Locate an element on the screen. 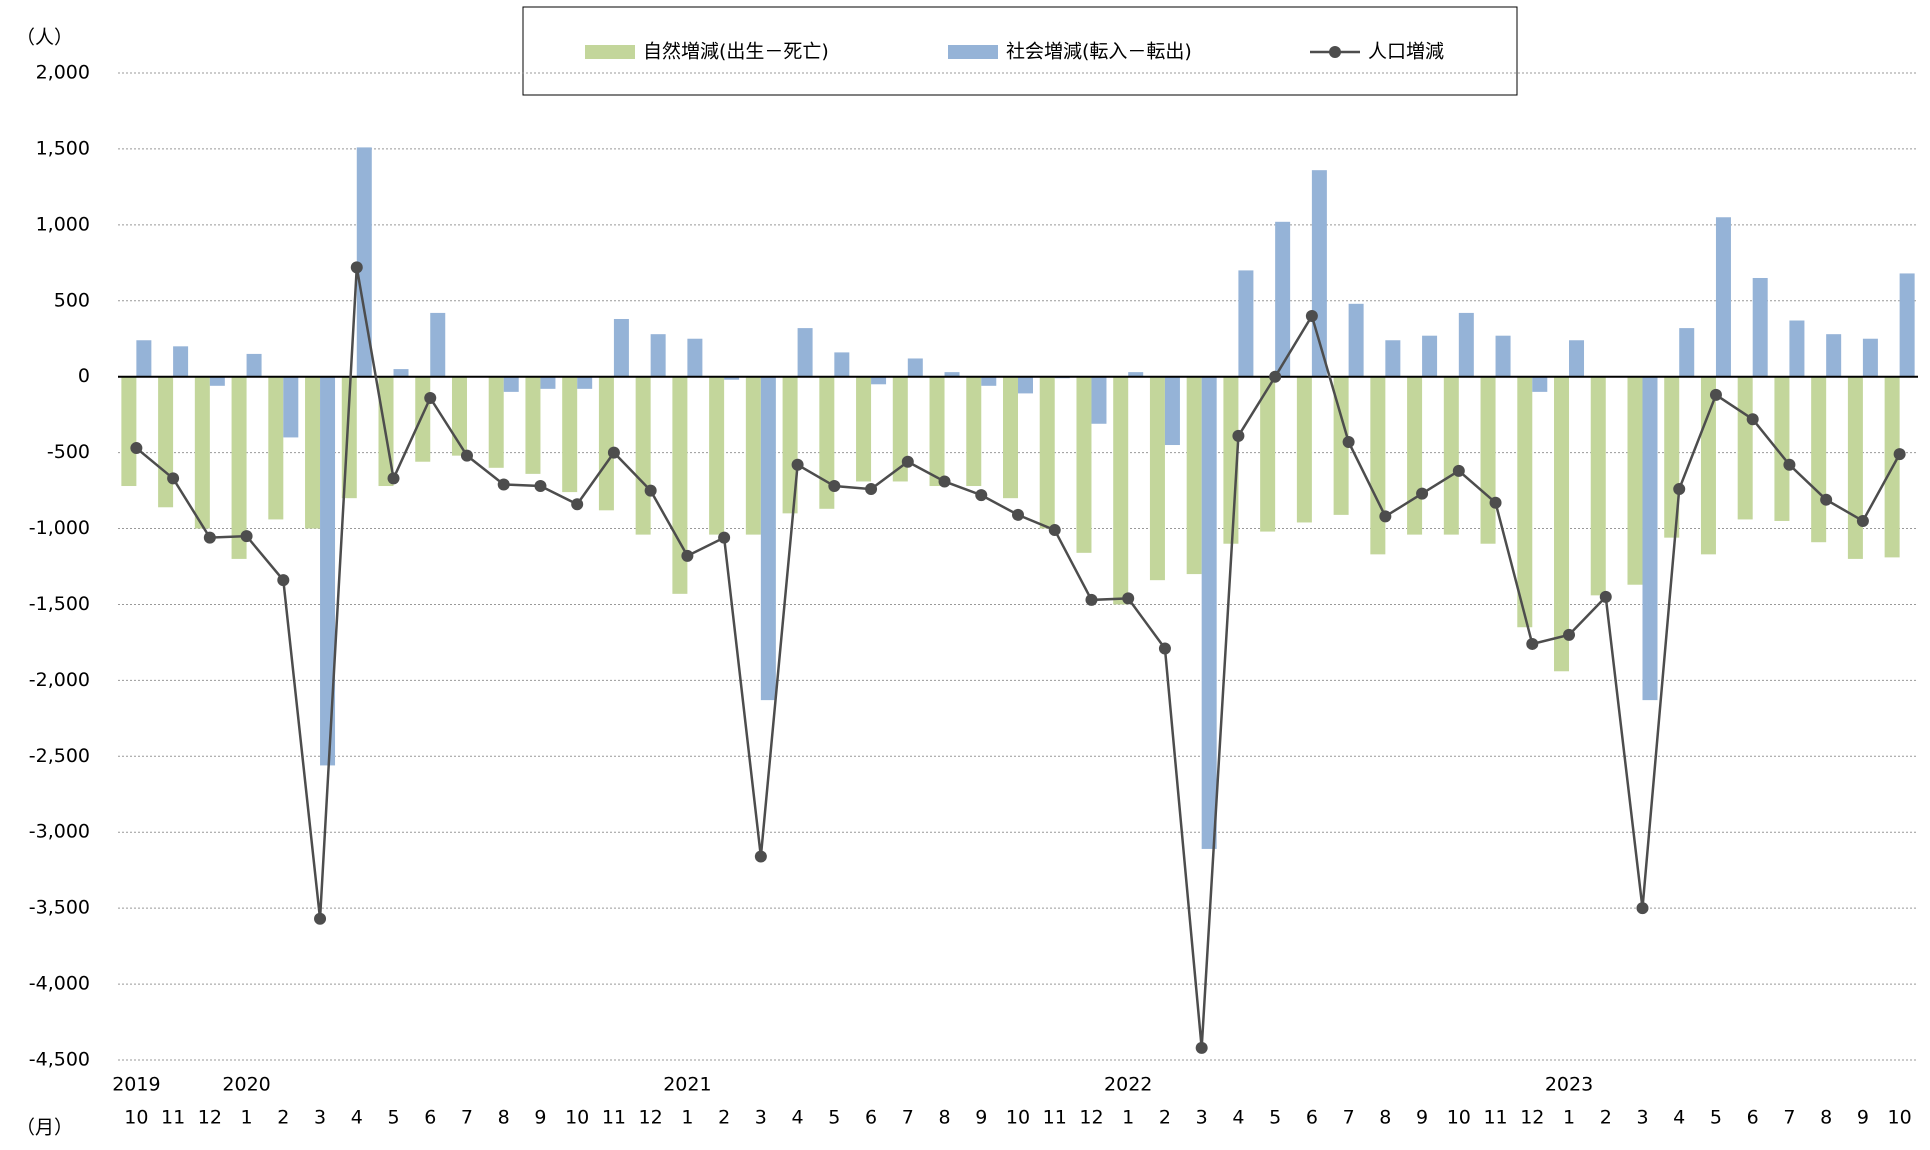  y-tick-label: -1,500 is located at coordinates (59, 604).